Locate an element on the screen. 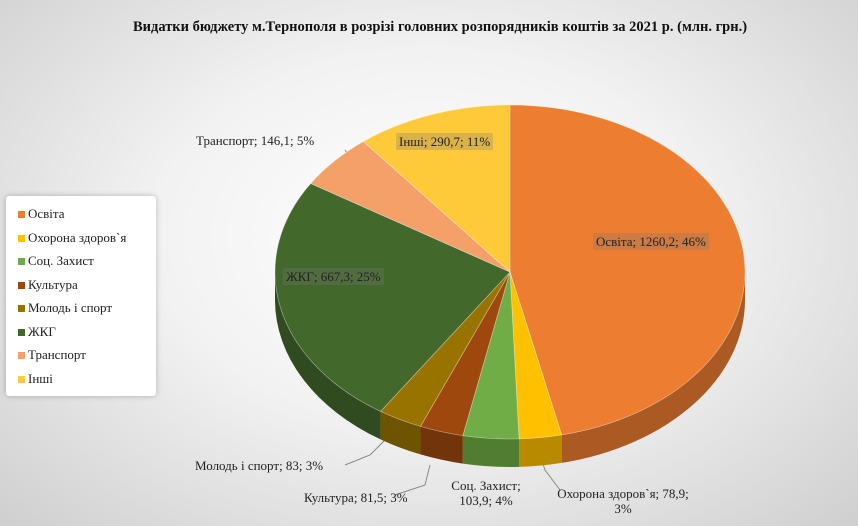 The width and height of the screenshot is (858, 526). data-label: Охорона здоров`я; 78,9; 3% is located at coordinates (623, 501).